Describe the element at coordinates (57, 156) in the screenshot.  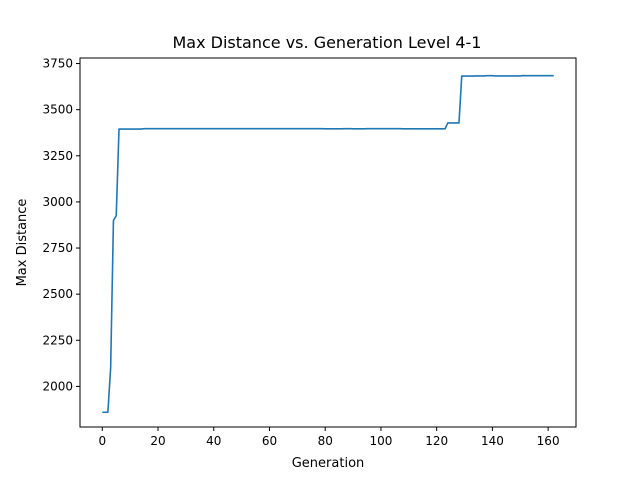
I see `y-tick-label: 3250` at that location.